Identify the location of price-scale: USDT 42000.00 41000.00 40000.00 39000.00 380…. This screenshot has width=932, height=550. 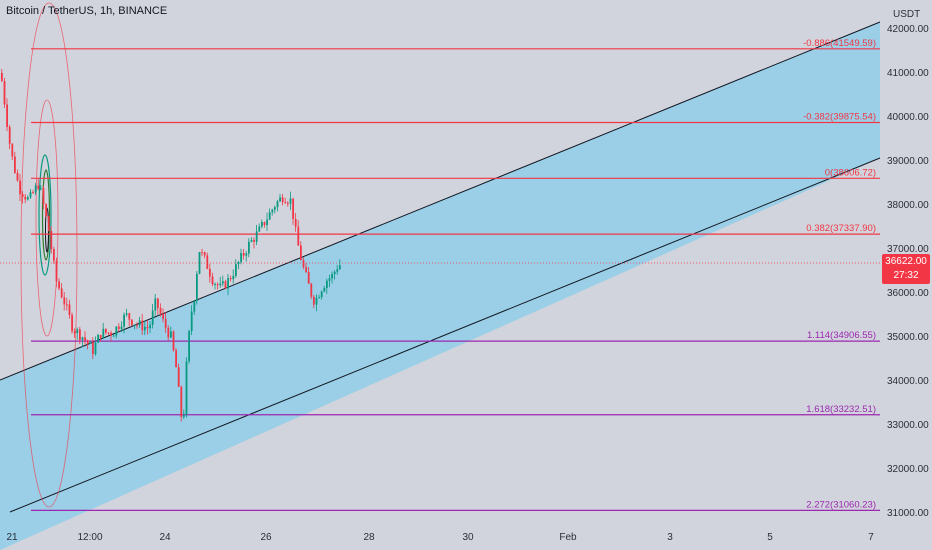
(908, 264).